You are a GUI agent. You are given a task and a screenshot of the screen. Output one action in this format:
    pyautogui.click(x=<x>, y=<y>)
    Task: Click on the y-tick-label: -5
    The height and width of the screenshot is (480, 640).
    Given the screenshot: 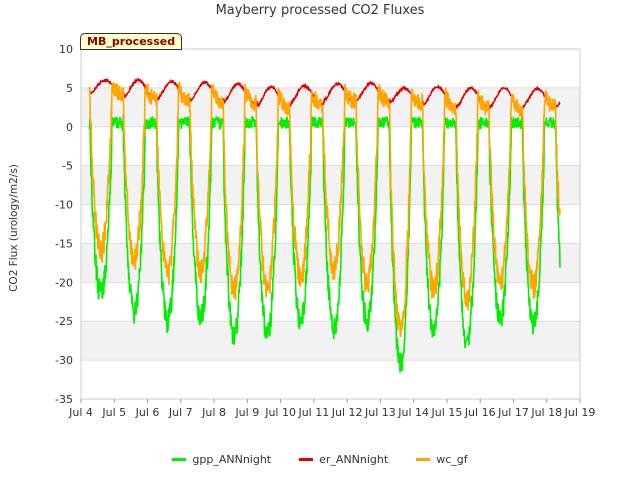 What is the action you would take?
    pyautogui.click(x=67, y=166)
    